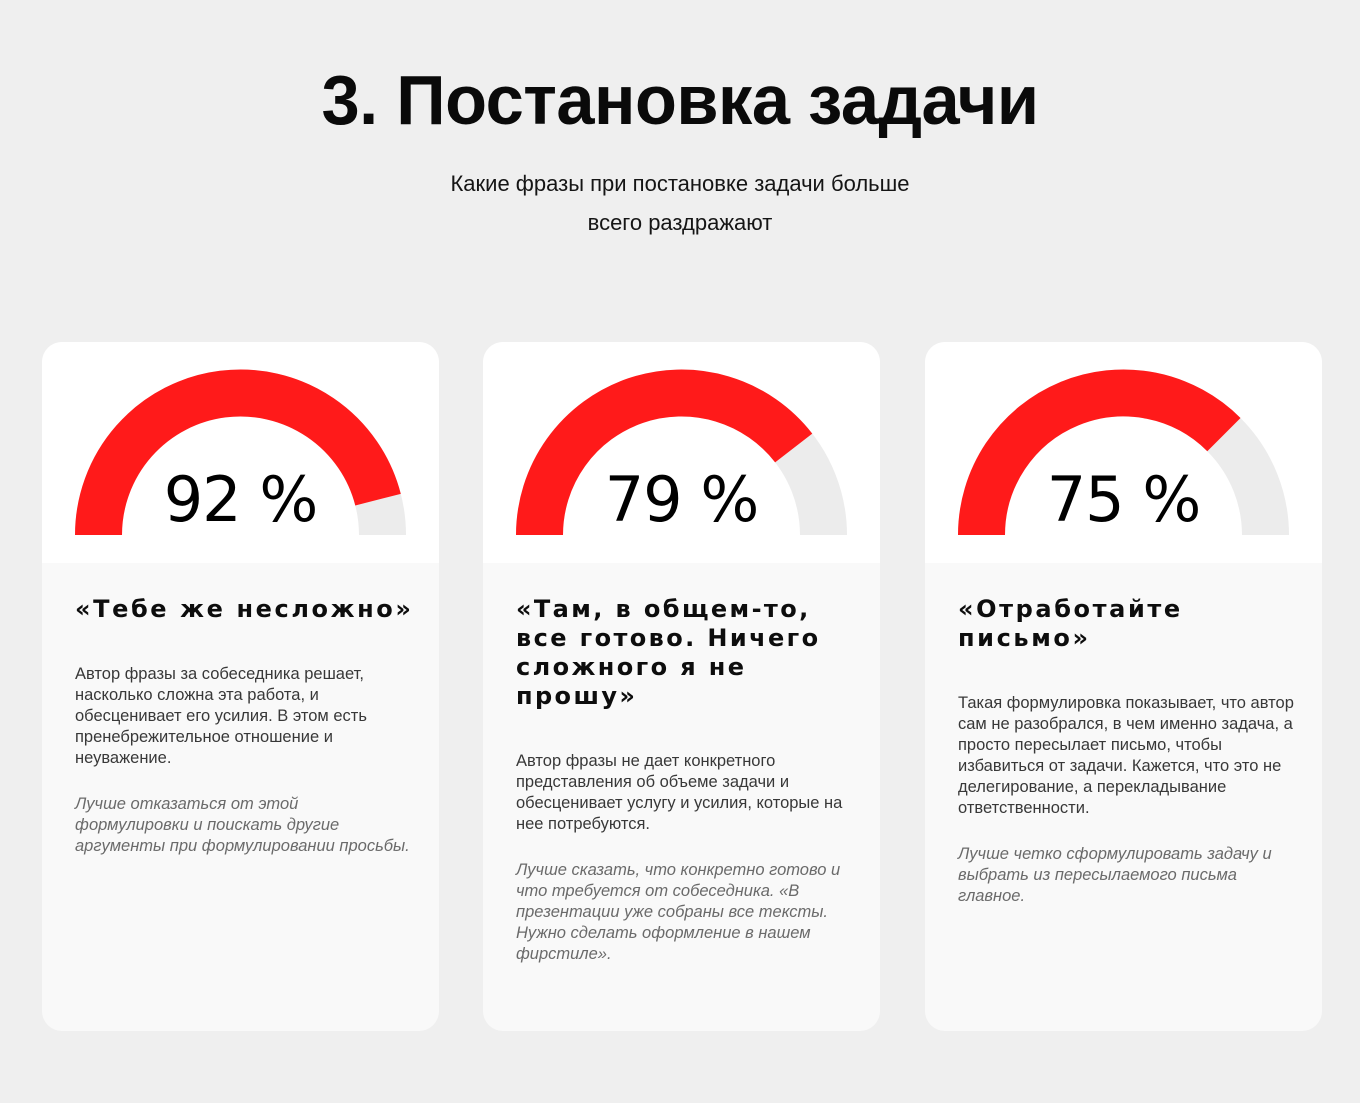 This screenshot has height=1103, width=1360. Describe the element at coordinates (244, 609) in the screenshot. I see `quote-title: «Тебе же несложно»` at that location.